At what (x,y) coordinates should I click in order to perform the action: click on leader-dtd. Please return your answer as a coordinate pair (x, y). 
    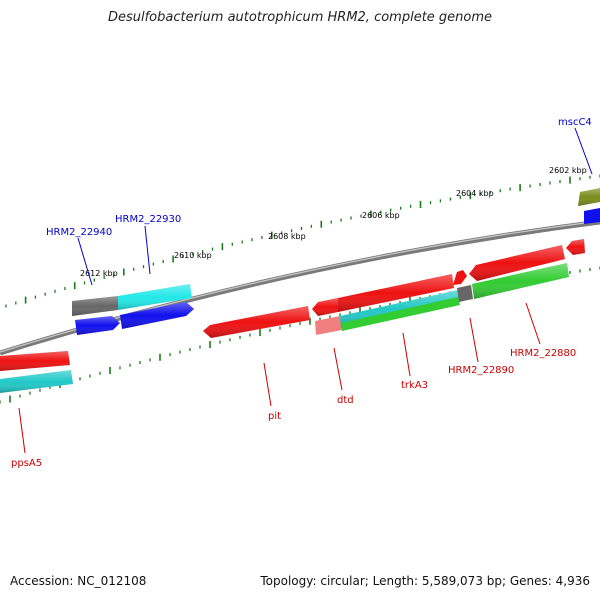
    Looking at the image, I should click on (338, 369).